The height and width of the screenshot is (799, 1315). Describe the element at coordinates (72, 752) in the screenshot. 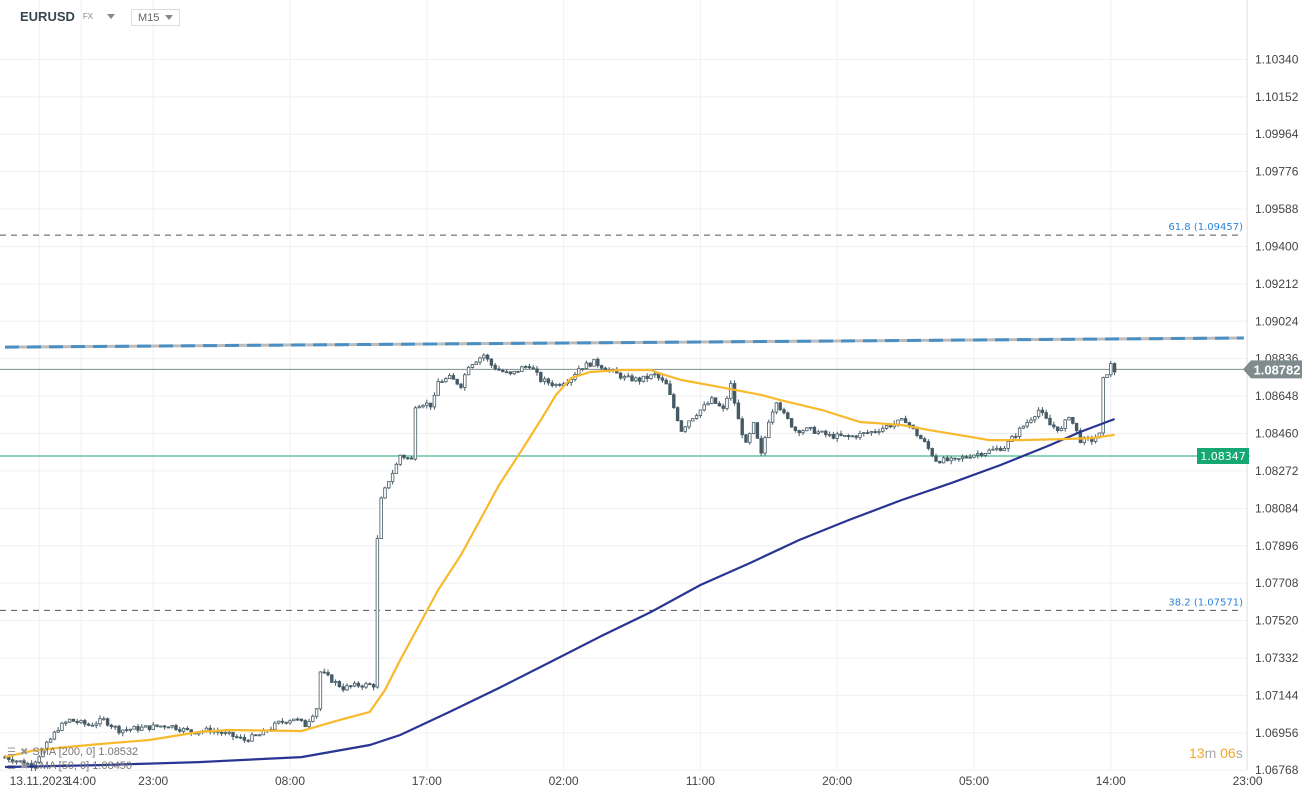

I see `legend-item-sma200: ☰ ✖ SMA [200, 0] 1.08532` at that location.